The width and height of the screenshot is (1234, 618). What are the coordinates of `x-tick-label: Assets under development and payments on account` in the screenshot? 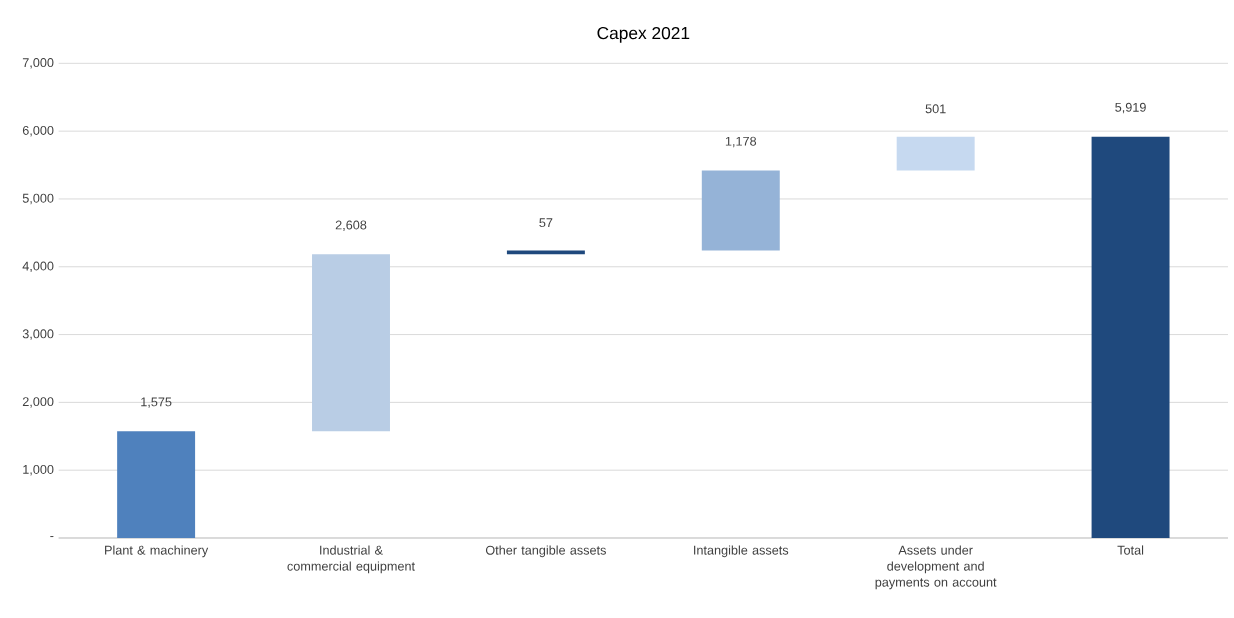 It's located at (936, 567).